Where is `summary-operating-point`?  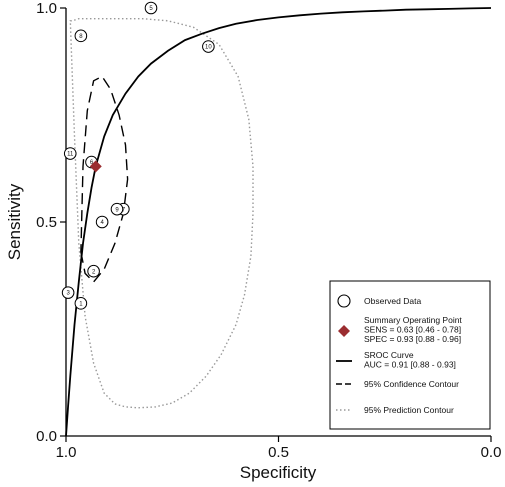 summary-operating-point is located at coordinates (95, 166).